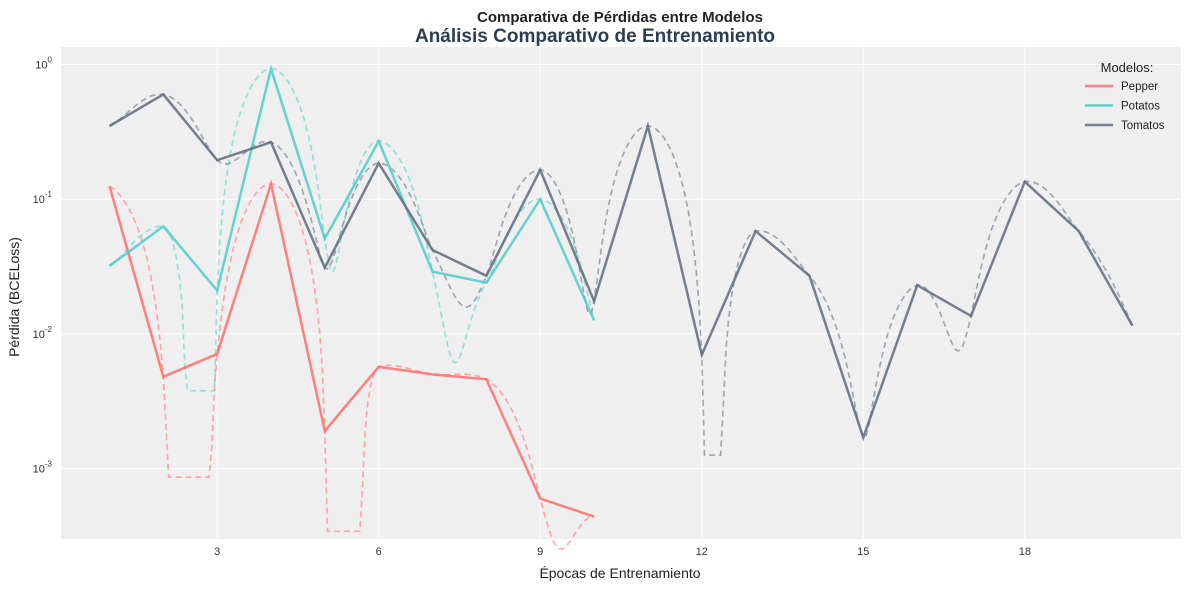 The height and width of the screenshot is (589, 1189). What do you see at coordinates (43, 333) in the screenshot?
I see `y-tick-label: 10⁻²` at bounding box center [43, 333].